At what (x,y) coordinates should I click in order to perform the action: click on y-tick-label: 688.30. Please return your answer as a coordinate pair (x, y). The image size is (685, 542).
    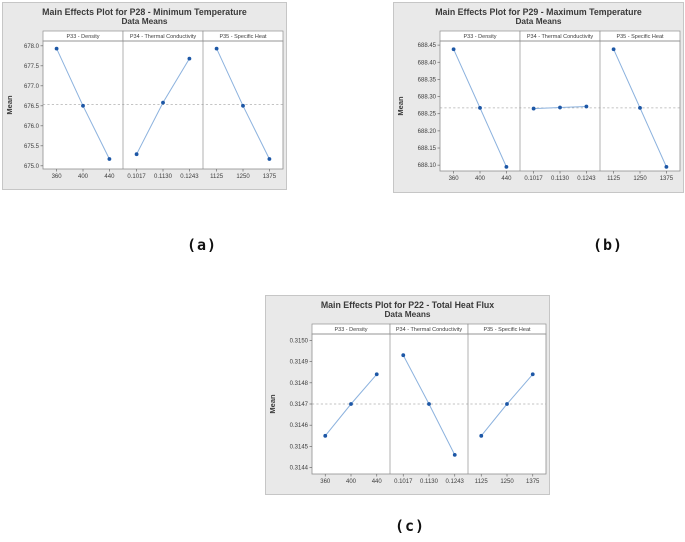
    Looking at the image, I should click on (427, 98).